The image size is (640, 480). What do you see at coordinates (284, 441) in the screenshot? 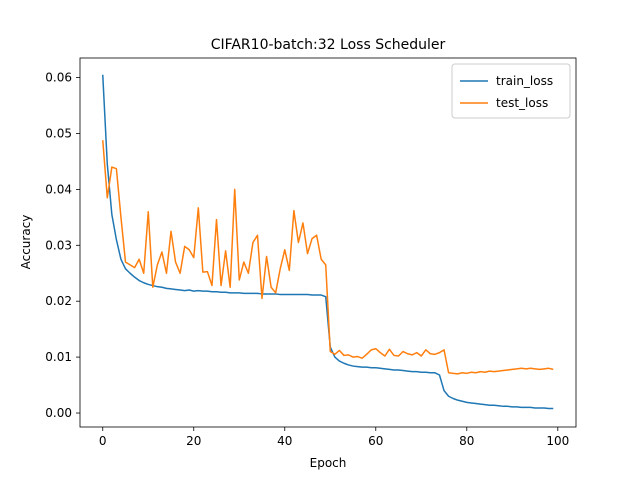
I see `x-tick-label: 40` at bounding box center [284, 441].